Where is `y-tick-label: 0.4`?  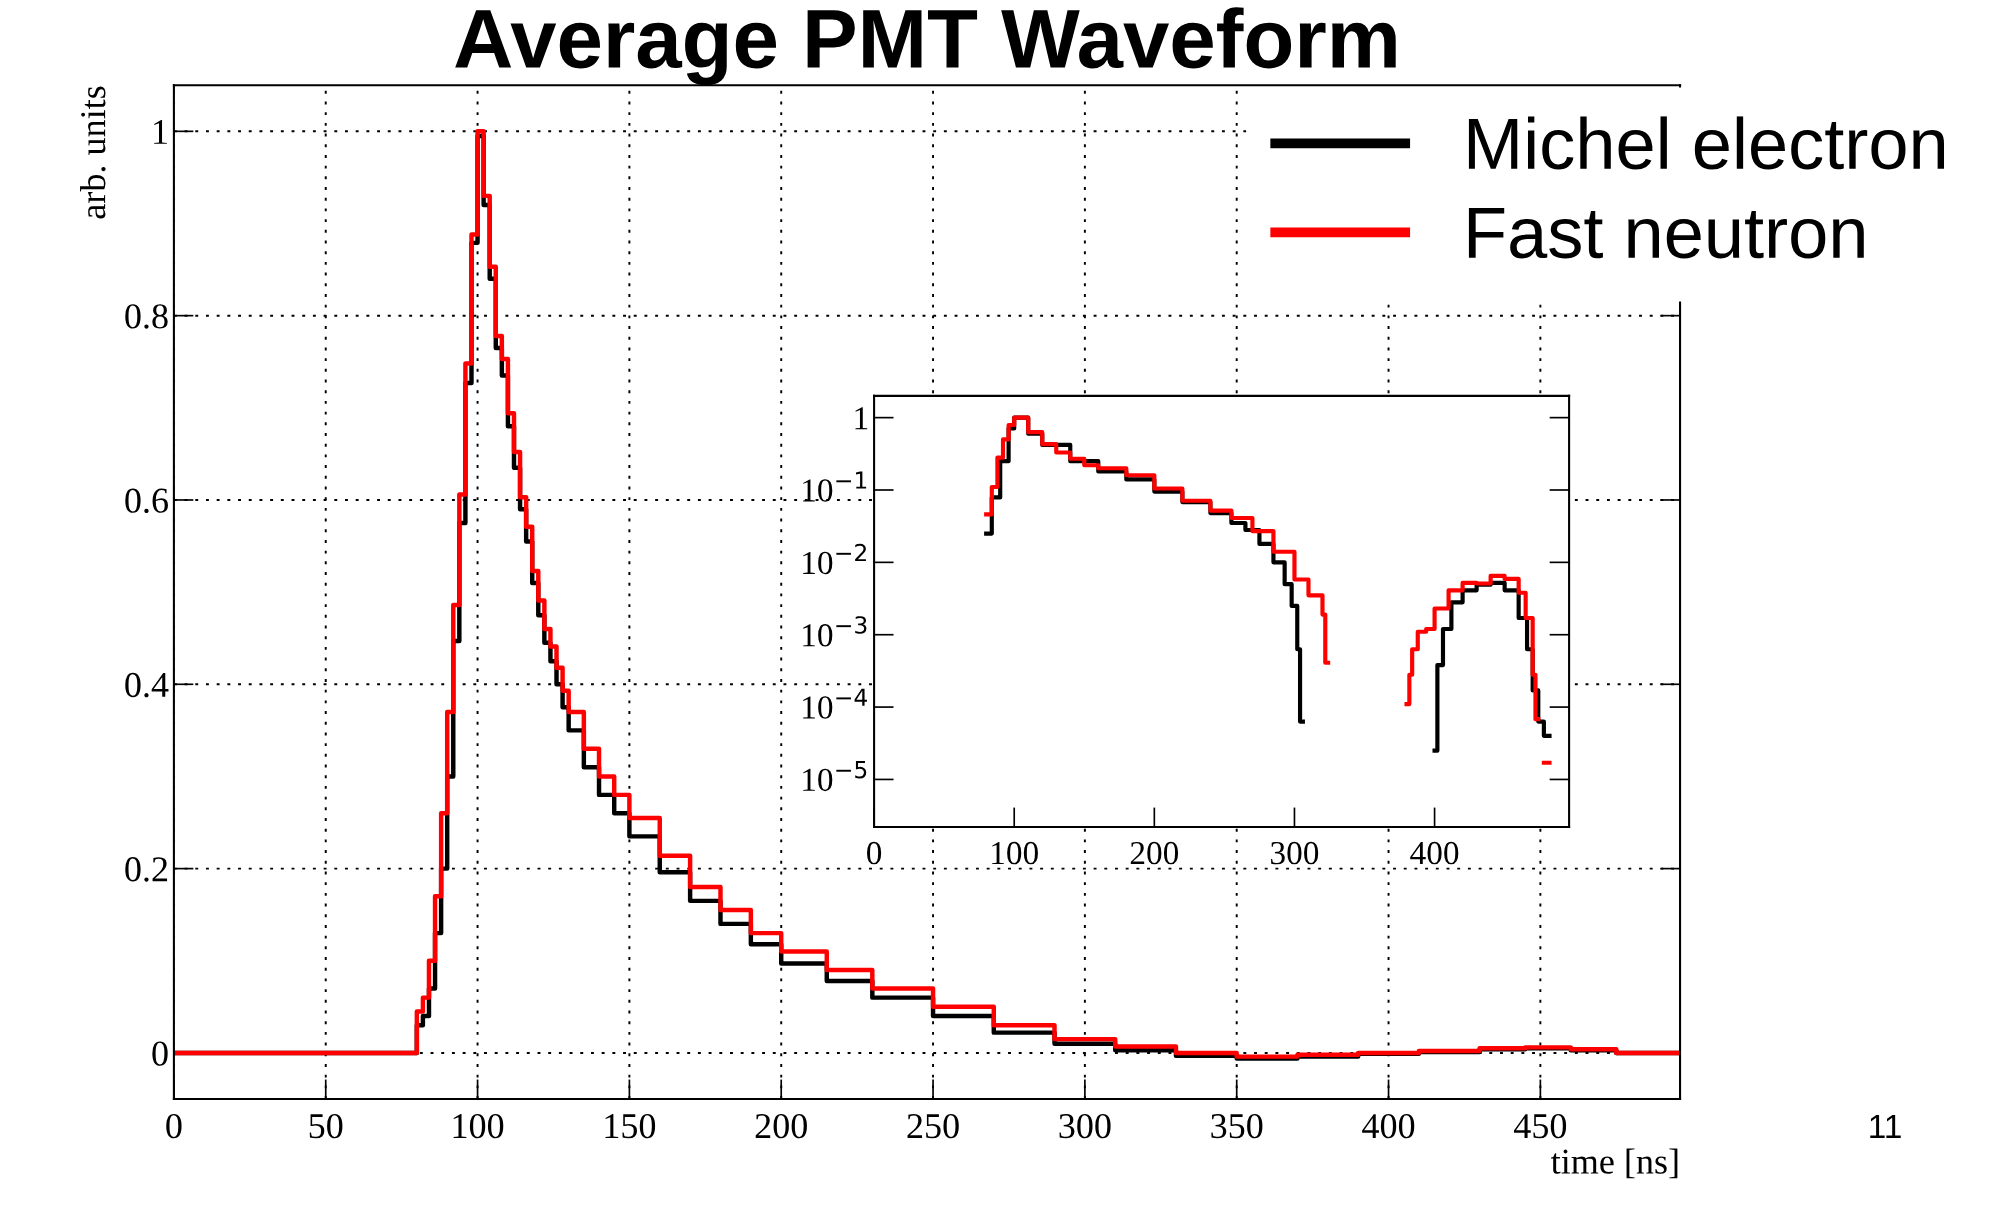 y-tick-label: 0.4 is located at coordinates (147, 685).